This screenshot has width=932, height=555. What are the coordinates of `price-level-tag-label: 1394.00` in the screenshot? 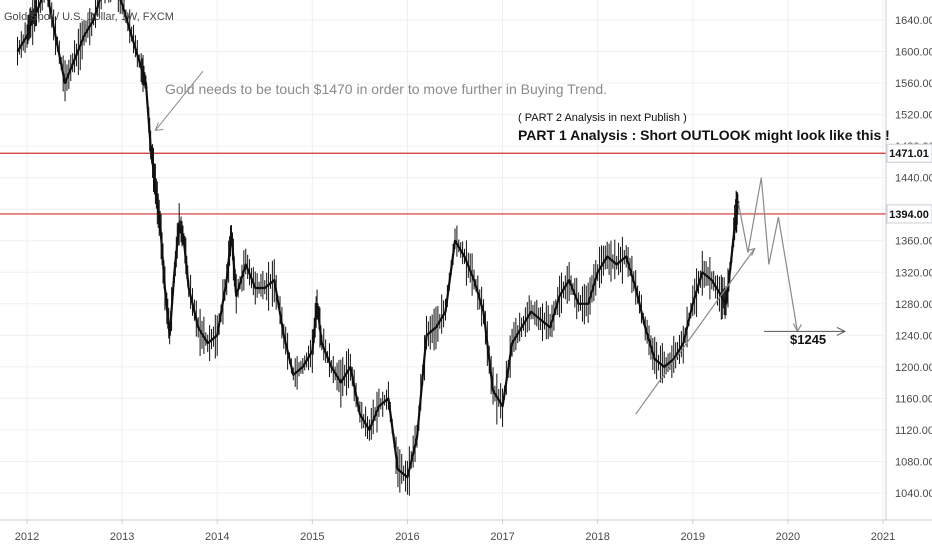 It's located at (909, 215).